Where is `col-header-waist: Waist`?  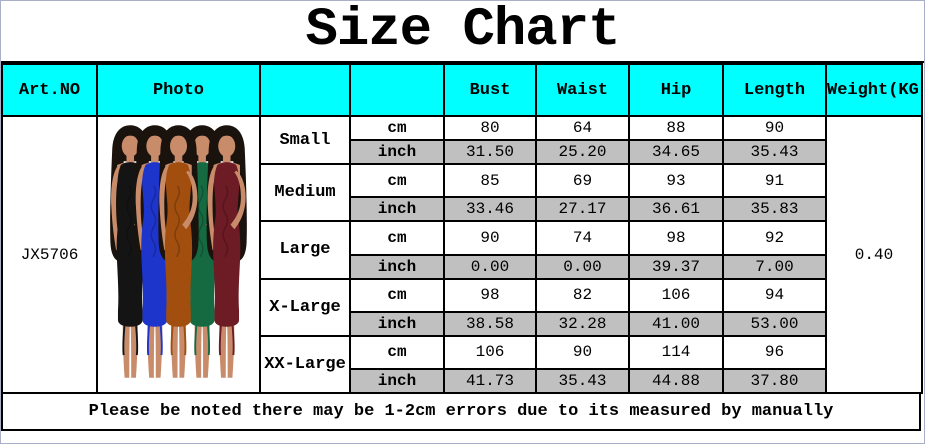 col-header-waist: Waist is located at coordinates (582, 90).